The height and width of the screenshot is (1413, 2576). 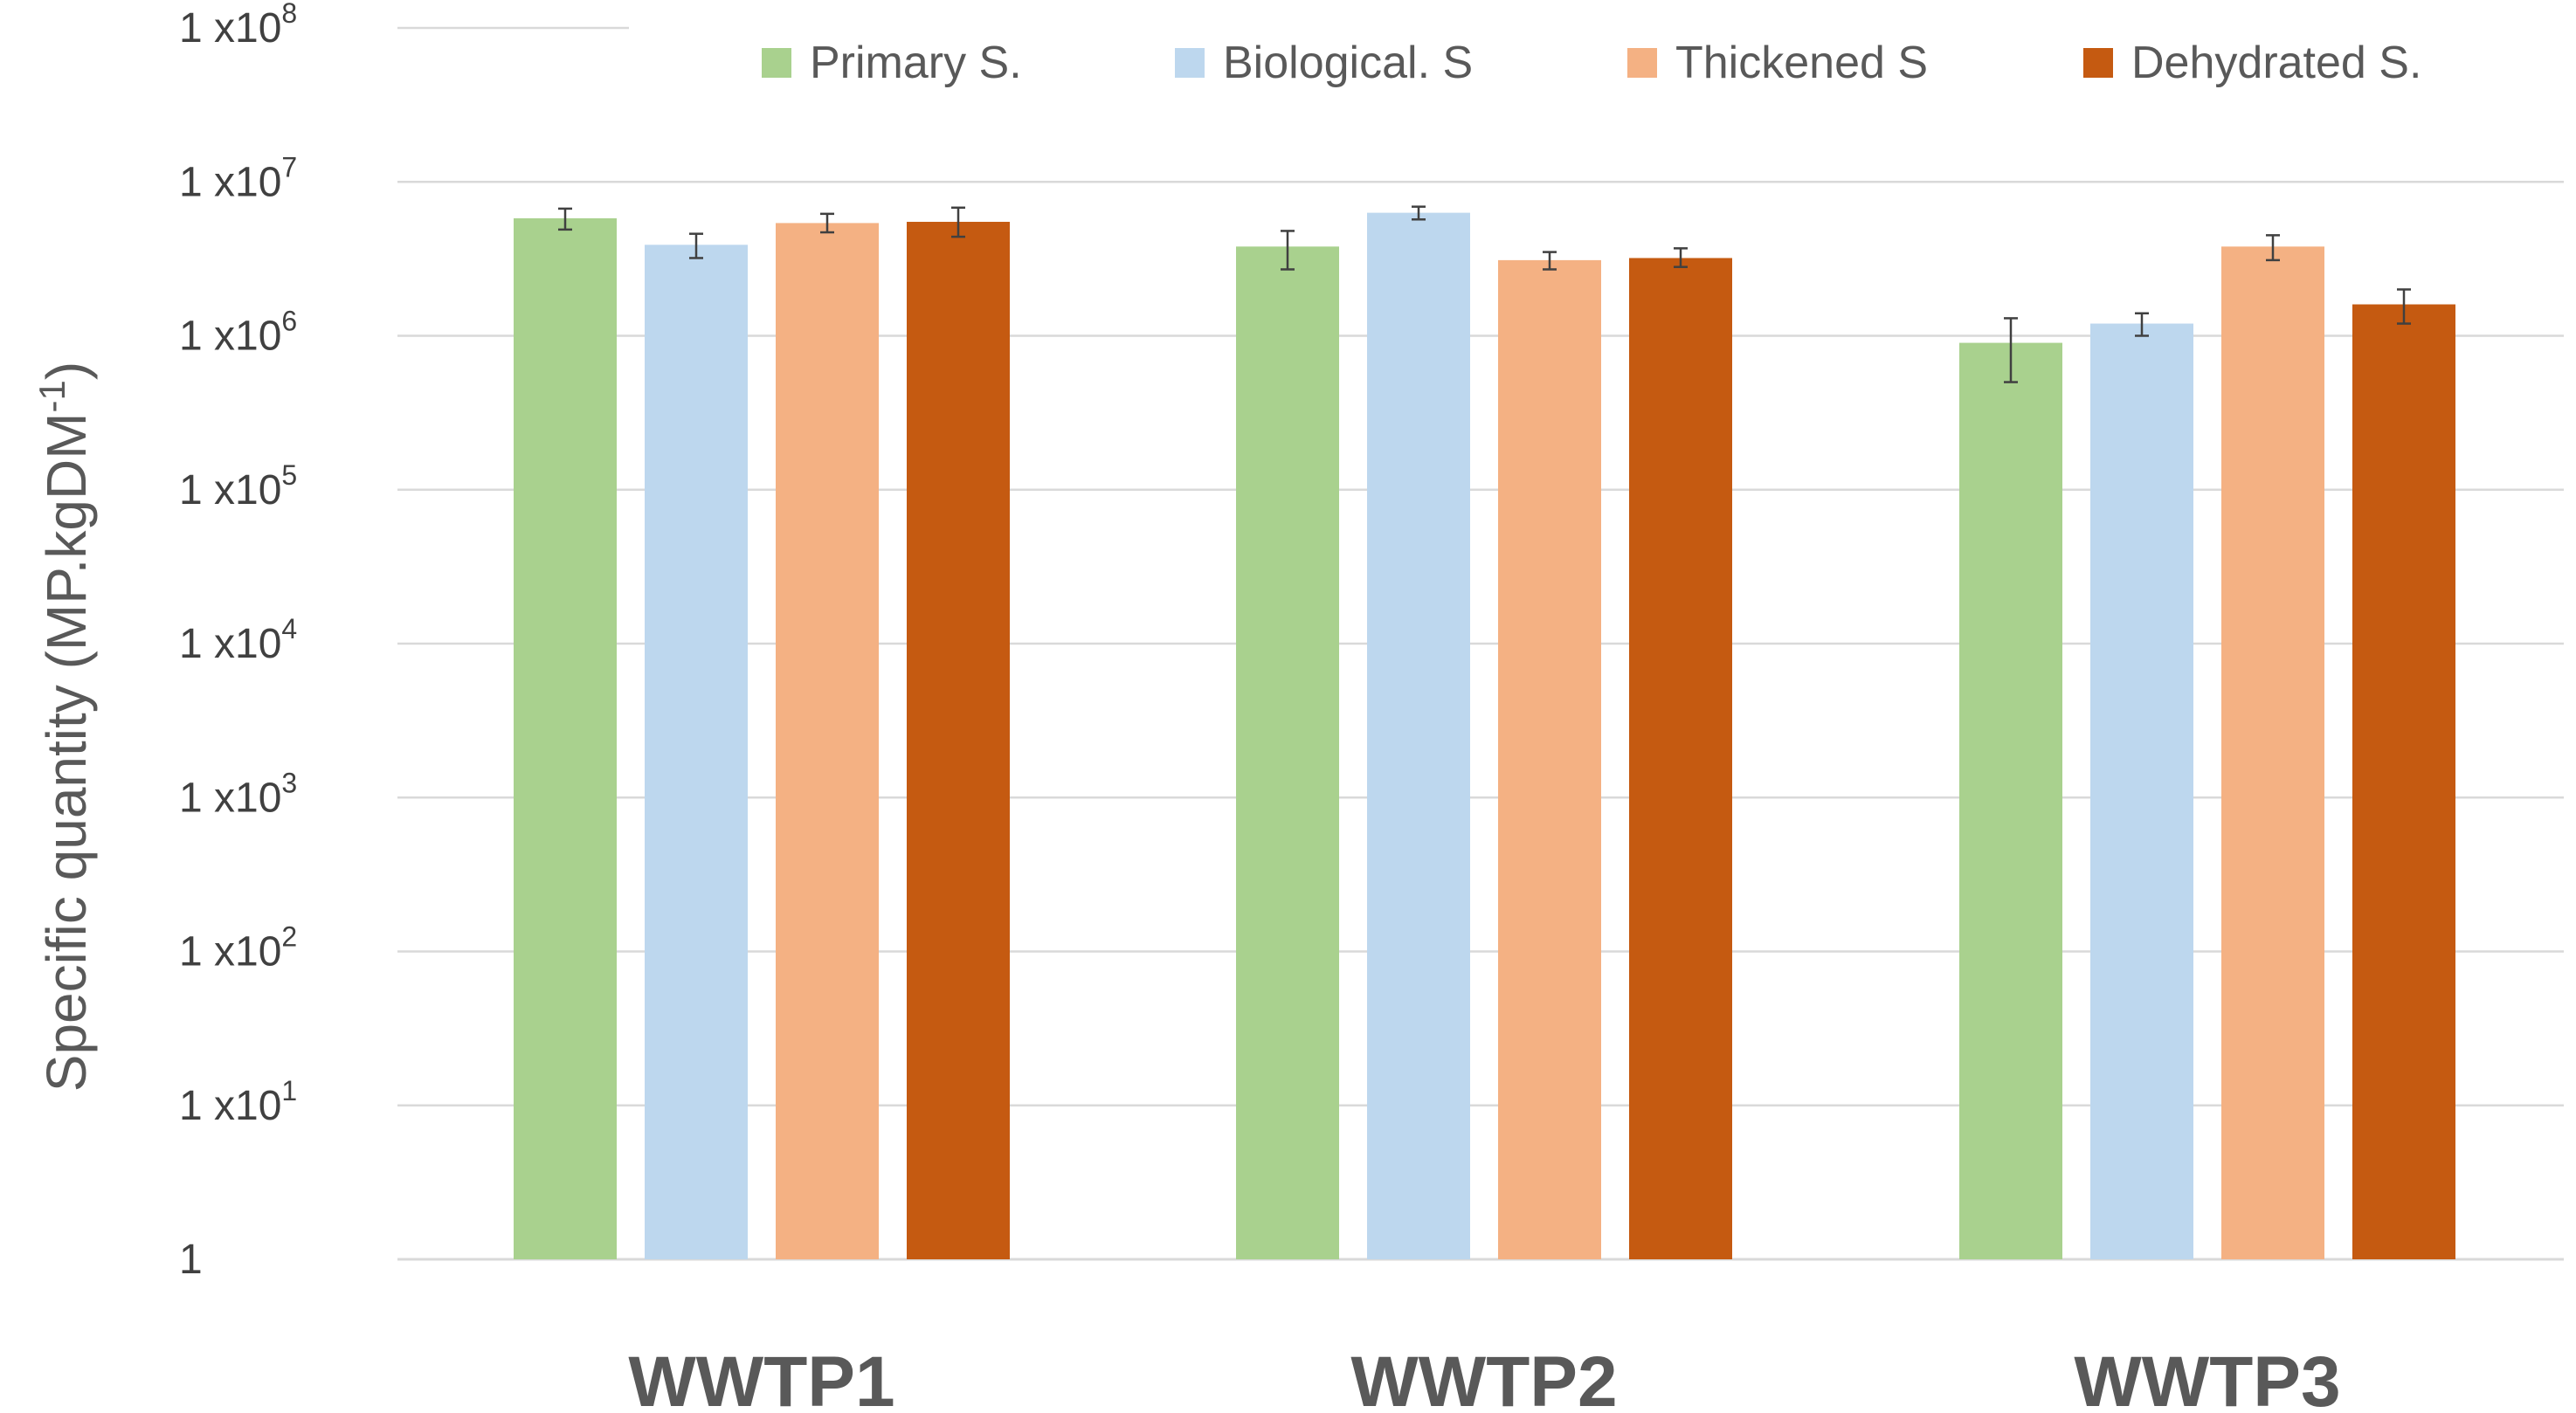 What do you see at coordinates (289, 14) in the screenshot?
I see `y-tick-exponent: 8` at bounding box center [289, 14].